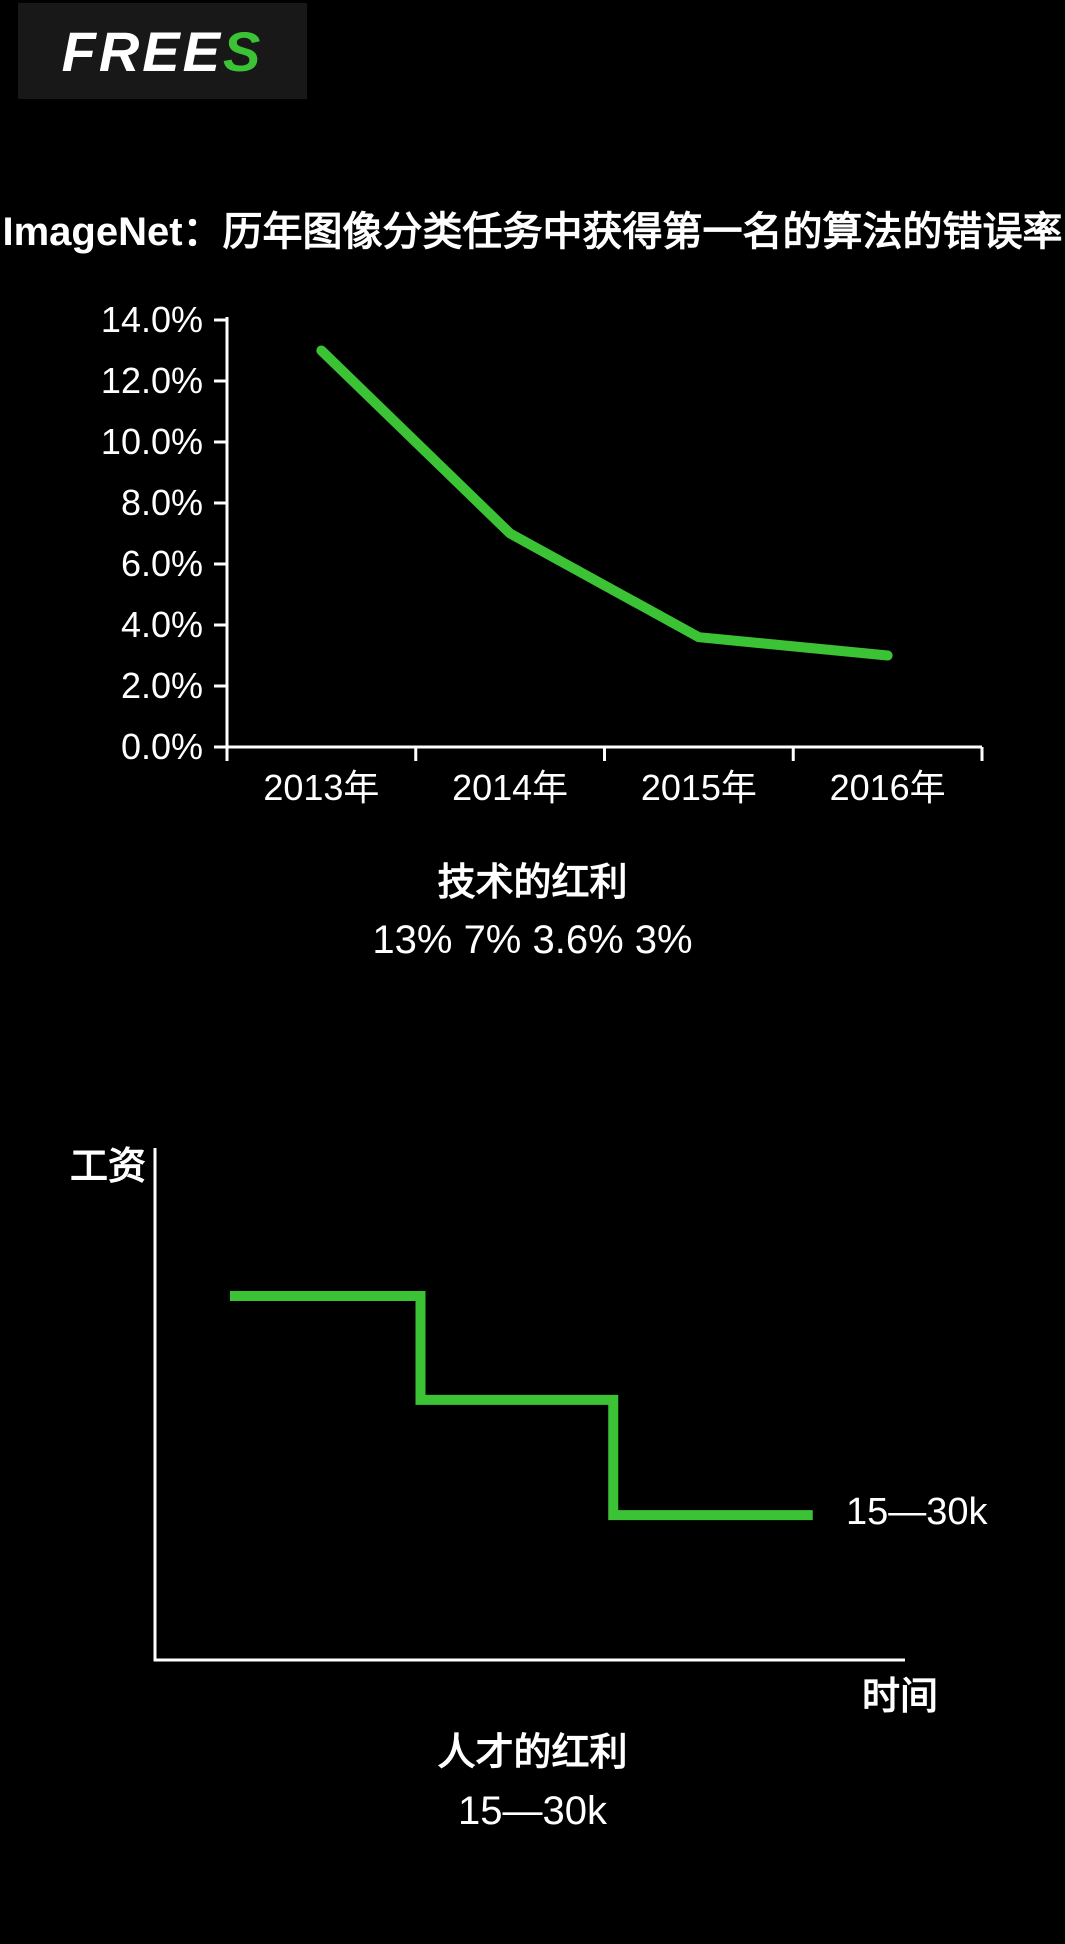 Image resolution: width=1065 pixels, height=1944 pixels. I want to click on chart1-y-tick-label: 6.0%, so click(162, 563).